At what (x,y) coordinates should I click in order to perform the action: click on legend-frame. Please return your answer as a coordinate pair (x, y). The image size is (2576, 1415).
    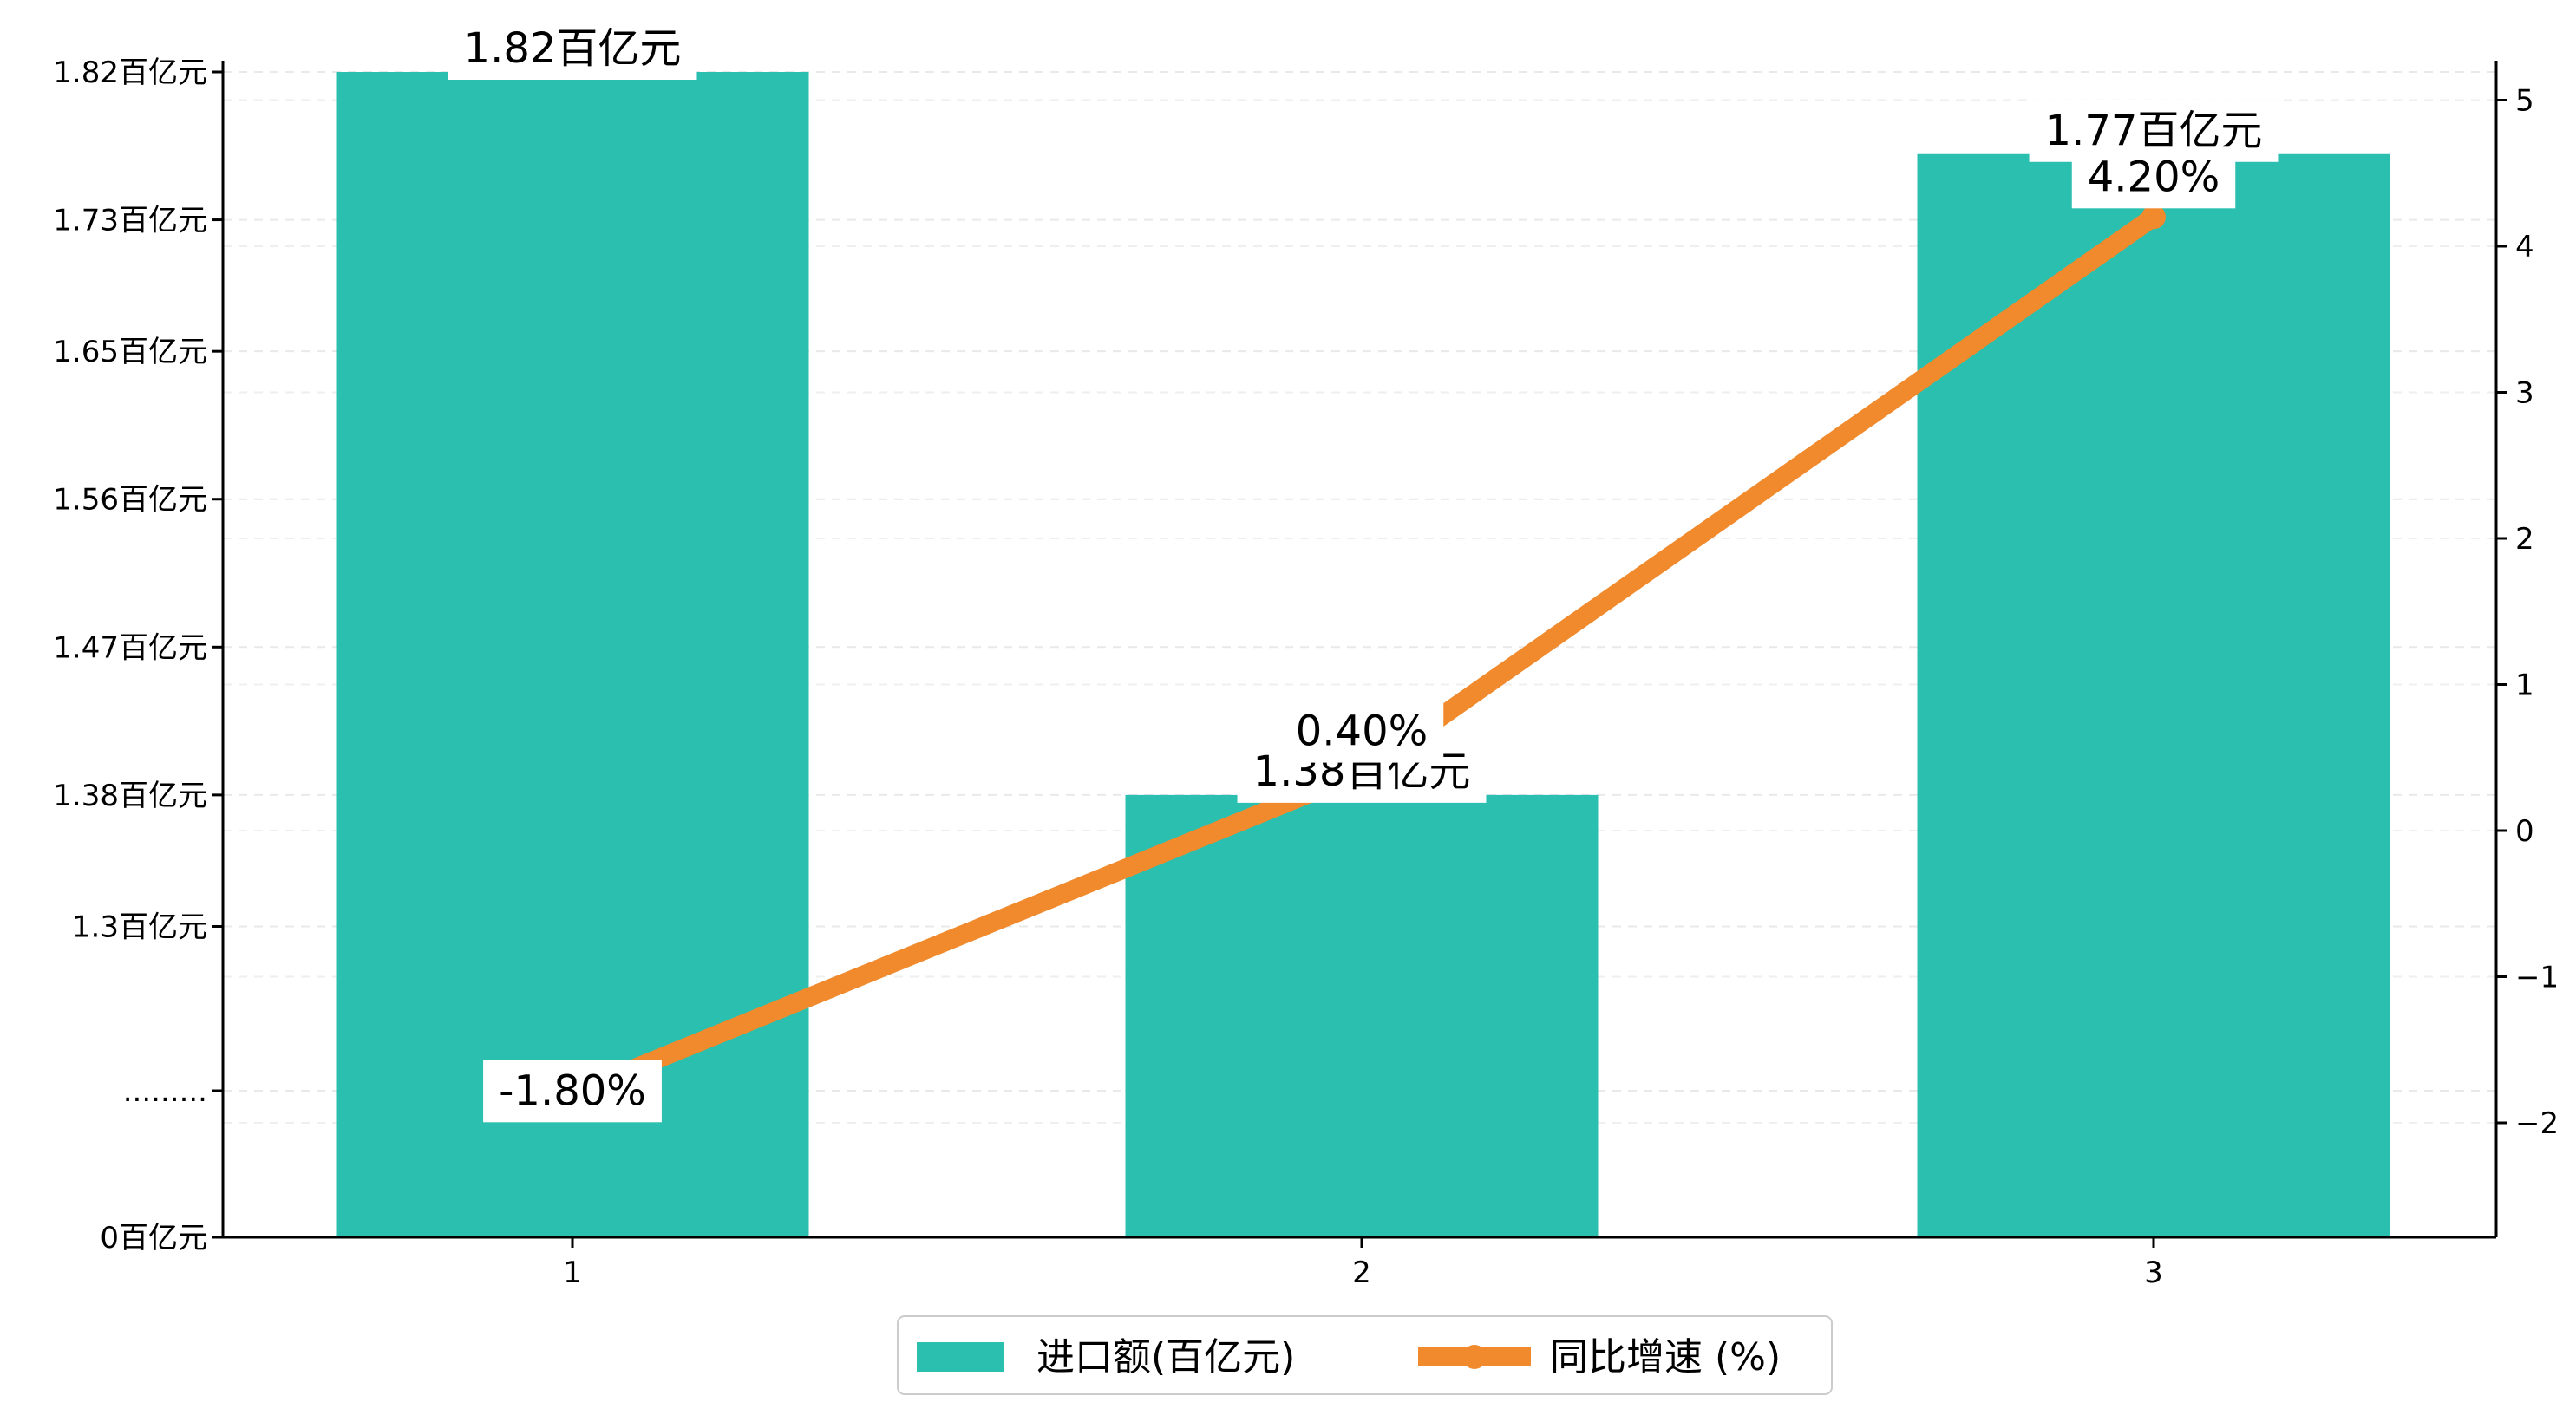
    Looking at the image, I should click on (1365, 1355).